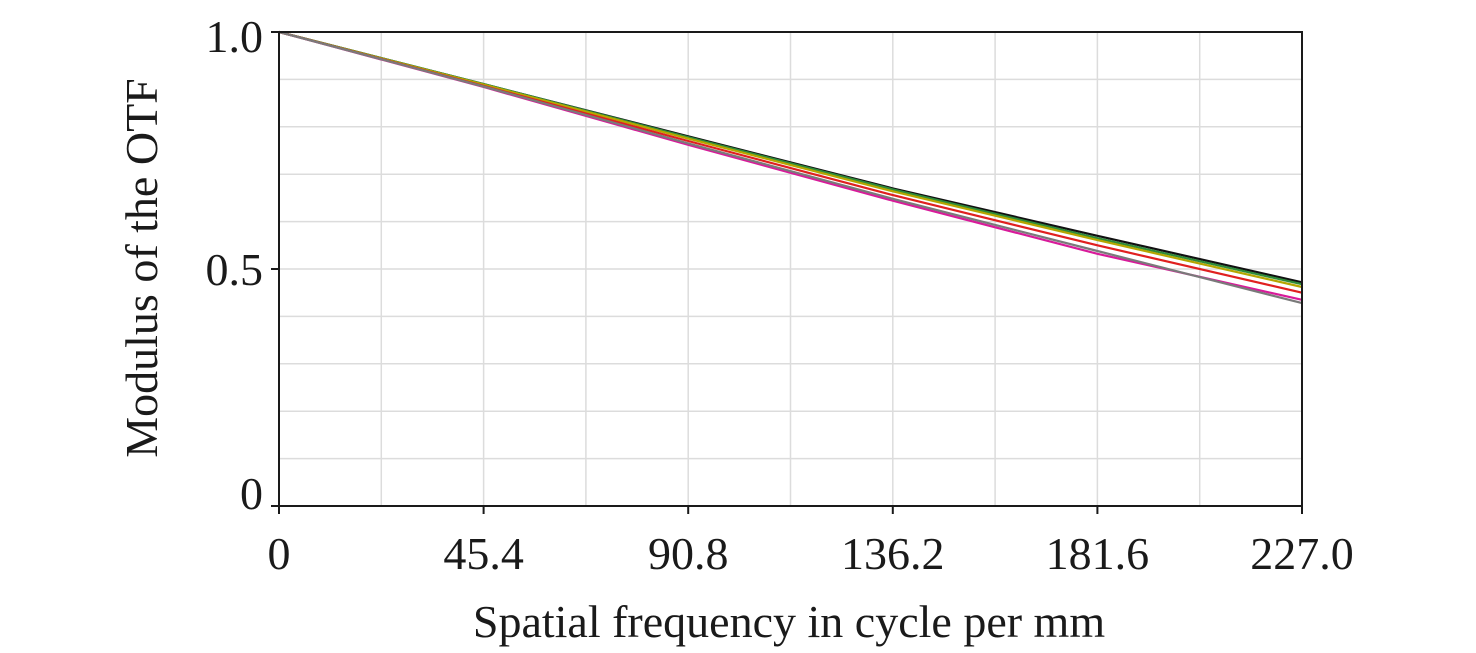  Describe the element at coordinates (893, 553) in the screenshot. I see `x-tick-label: 136.2` at that location.